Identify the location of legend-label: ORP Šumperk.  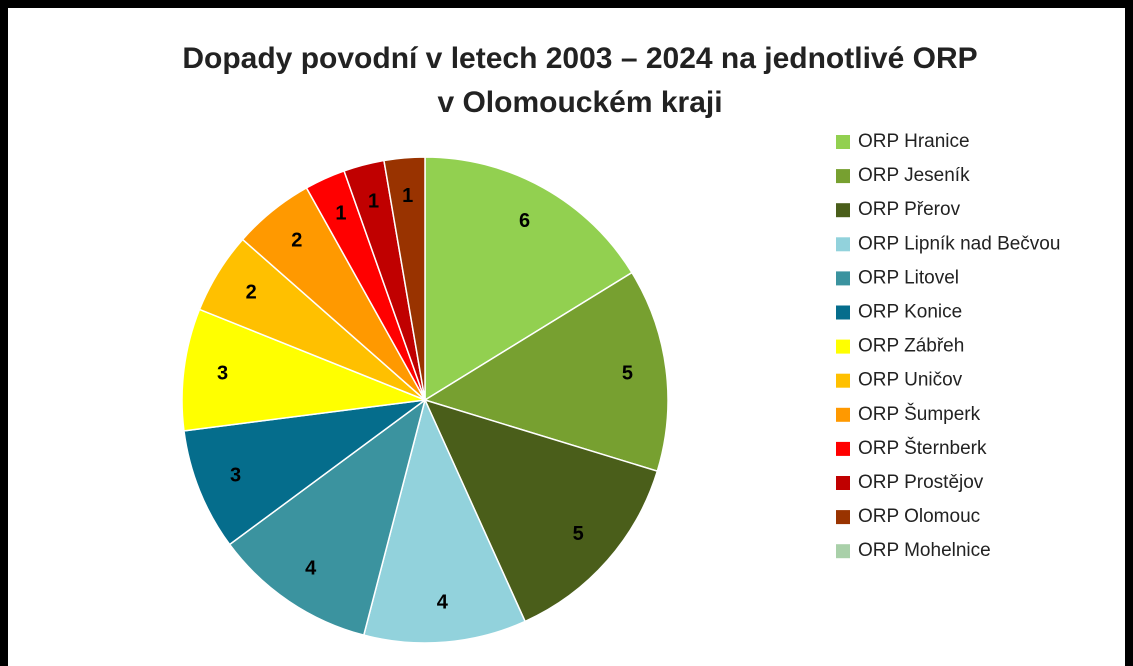
(919, 414).